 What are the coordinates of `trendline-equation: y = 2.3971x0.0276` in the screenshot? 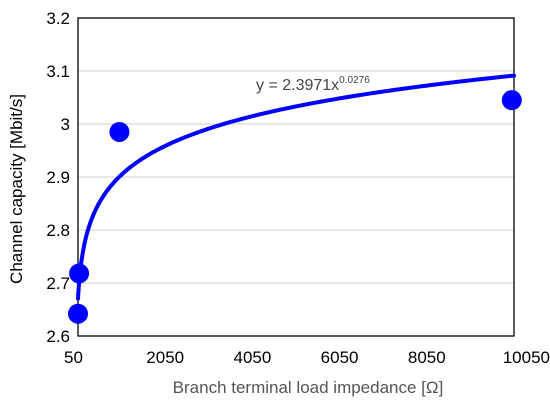 It's located at (313, 84).